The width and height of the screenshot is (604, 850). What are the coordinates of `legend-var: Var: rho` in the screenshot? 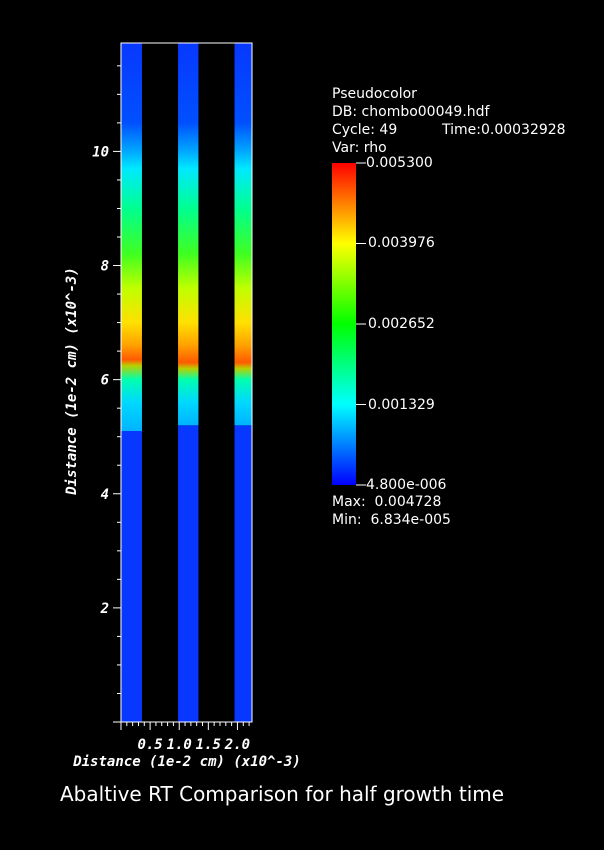 It's located at (359, 148).